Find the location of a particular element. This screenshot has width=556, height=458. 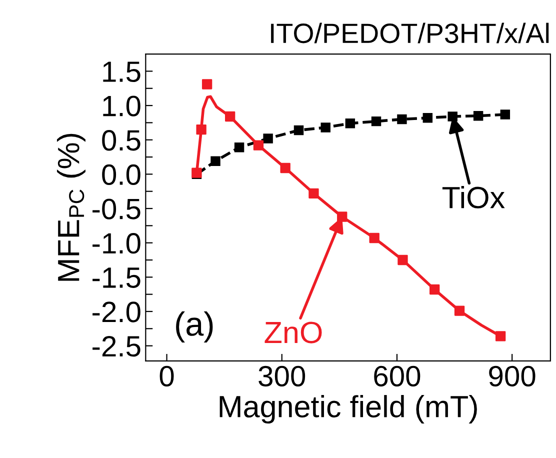

y-tick-label: -2.0 is located at coordinates (116, 312).